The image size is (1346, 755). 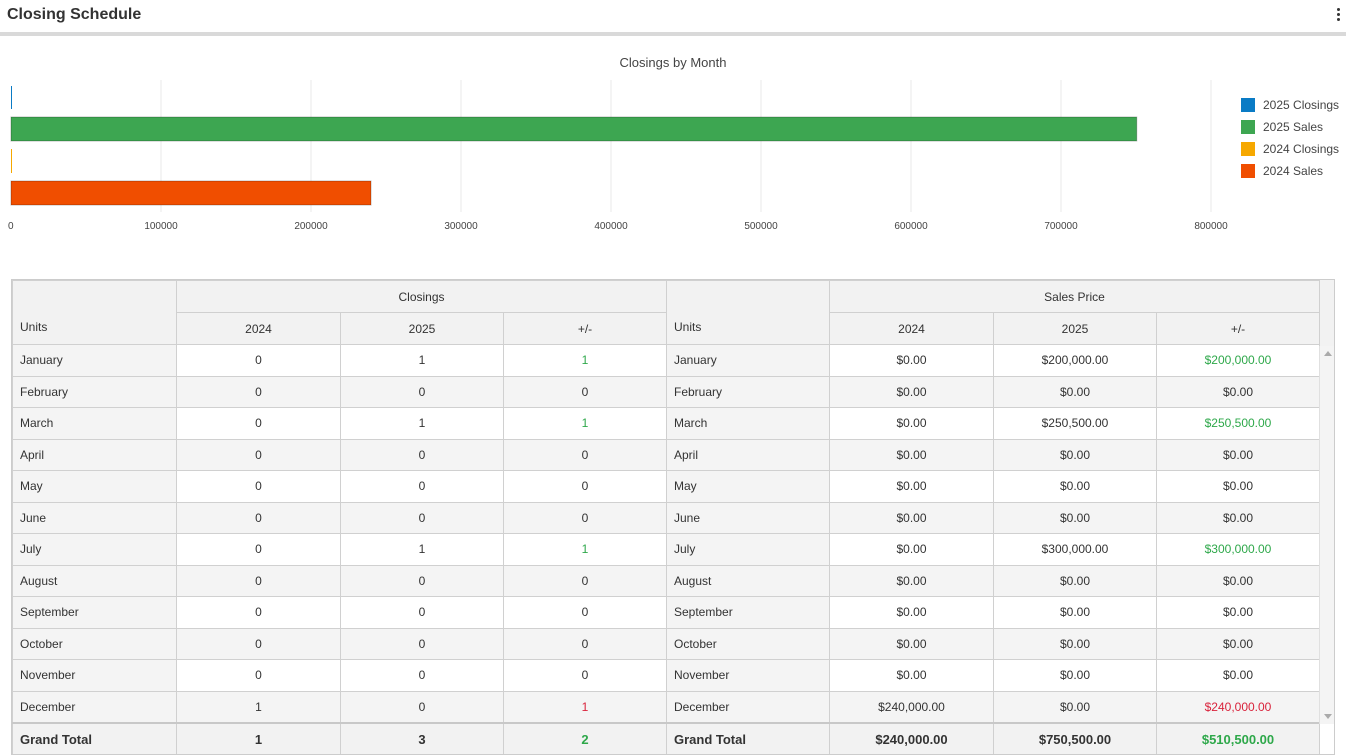 I want to click on panel-title: Closing Schedule, so click(x=74, y=14).